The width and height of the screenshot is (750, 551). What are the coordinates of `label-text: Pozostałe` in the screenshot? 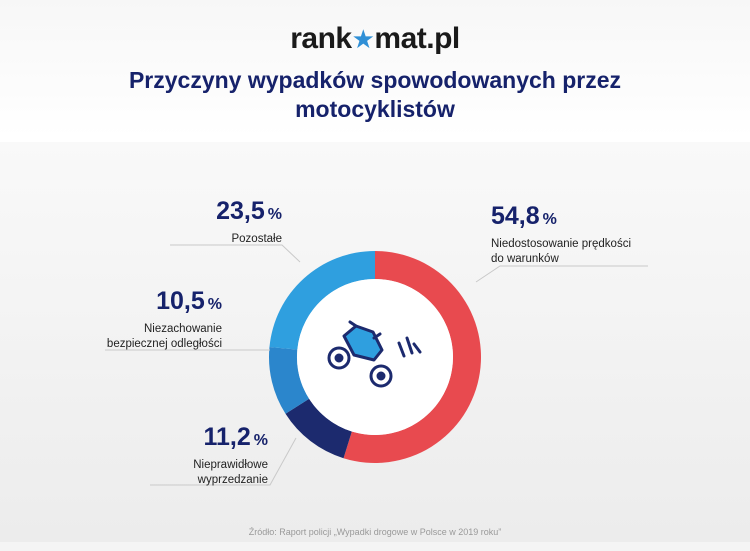 It's located at (256, 239).